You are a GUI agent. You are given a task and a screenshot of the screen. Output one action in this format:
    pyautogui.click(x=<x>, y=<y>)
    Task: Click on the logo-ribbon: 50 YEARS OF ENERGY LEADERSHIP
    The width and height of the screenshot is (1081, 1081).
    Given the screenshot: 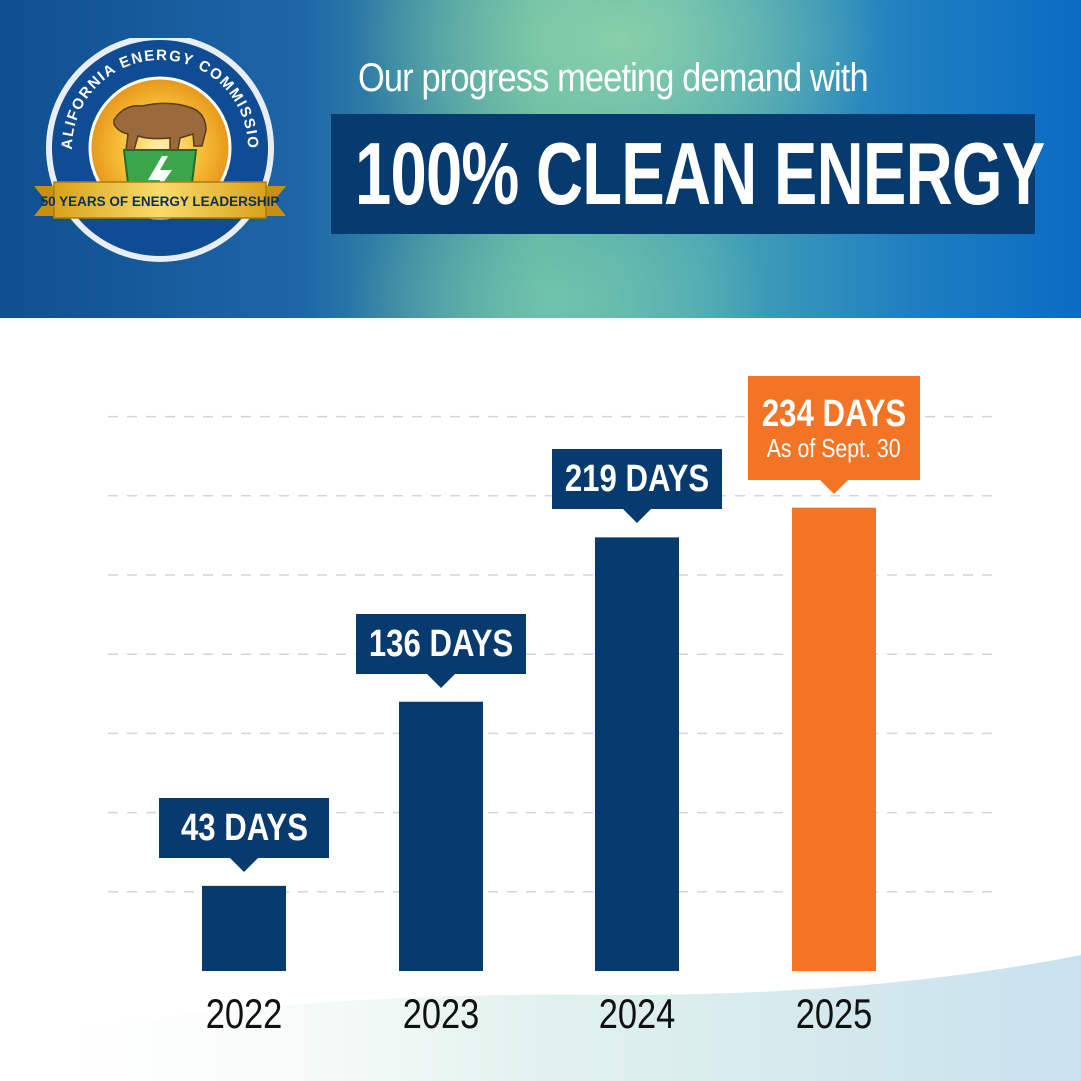 What is the action you would take?
    pyautogui.click(x=160, y=200)
    